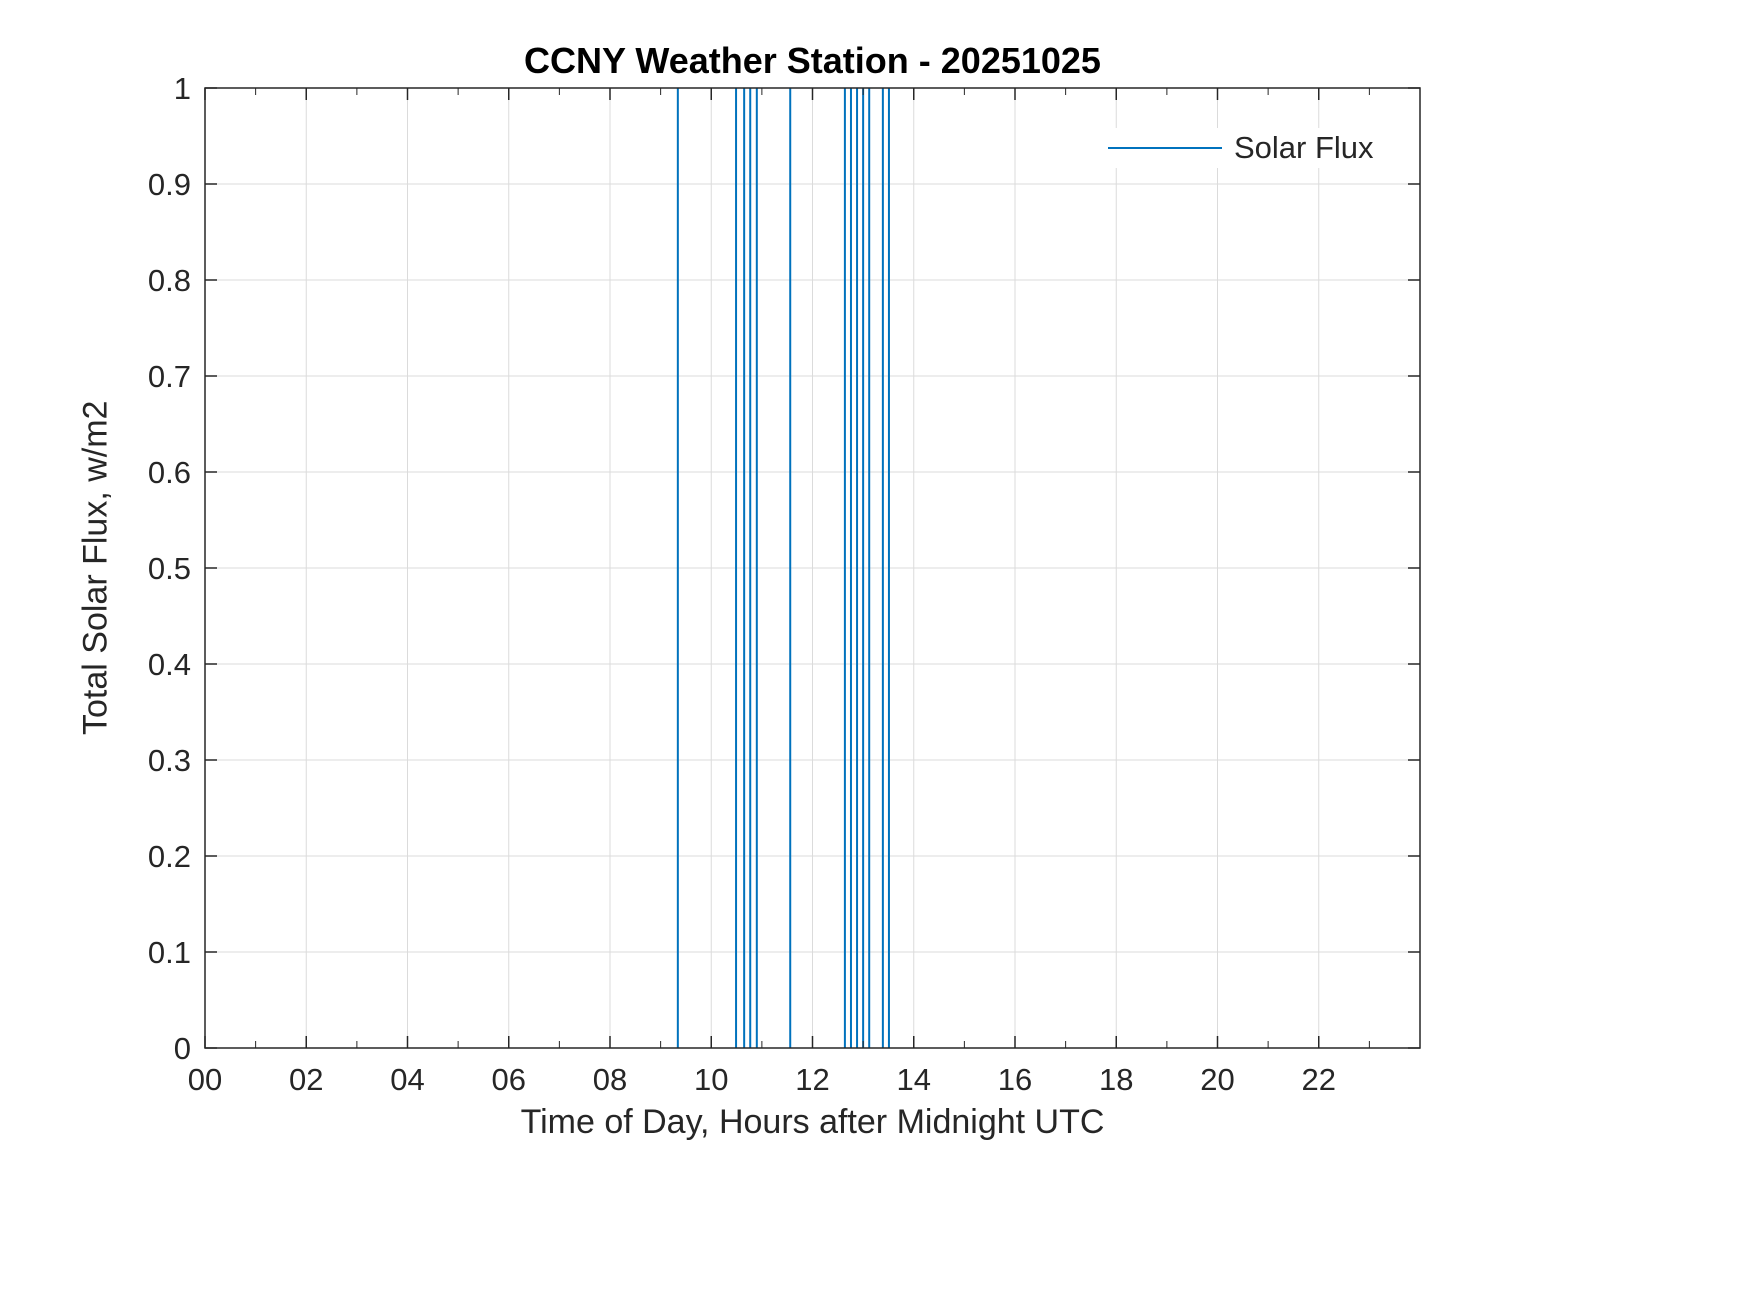 This screenshot has width=1750, height=1313. Describe the element at coordinates (169, 856) in the screenshot. I see `y-tick-label: 0.2` at that location.